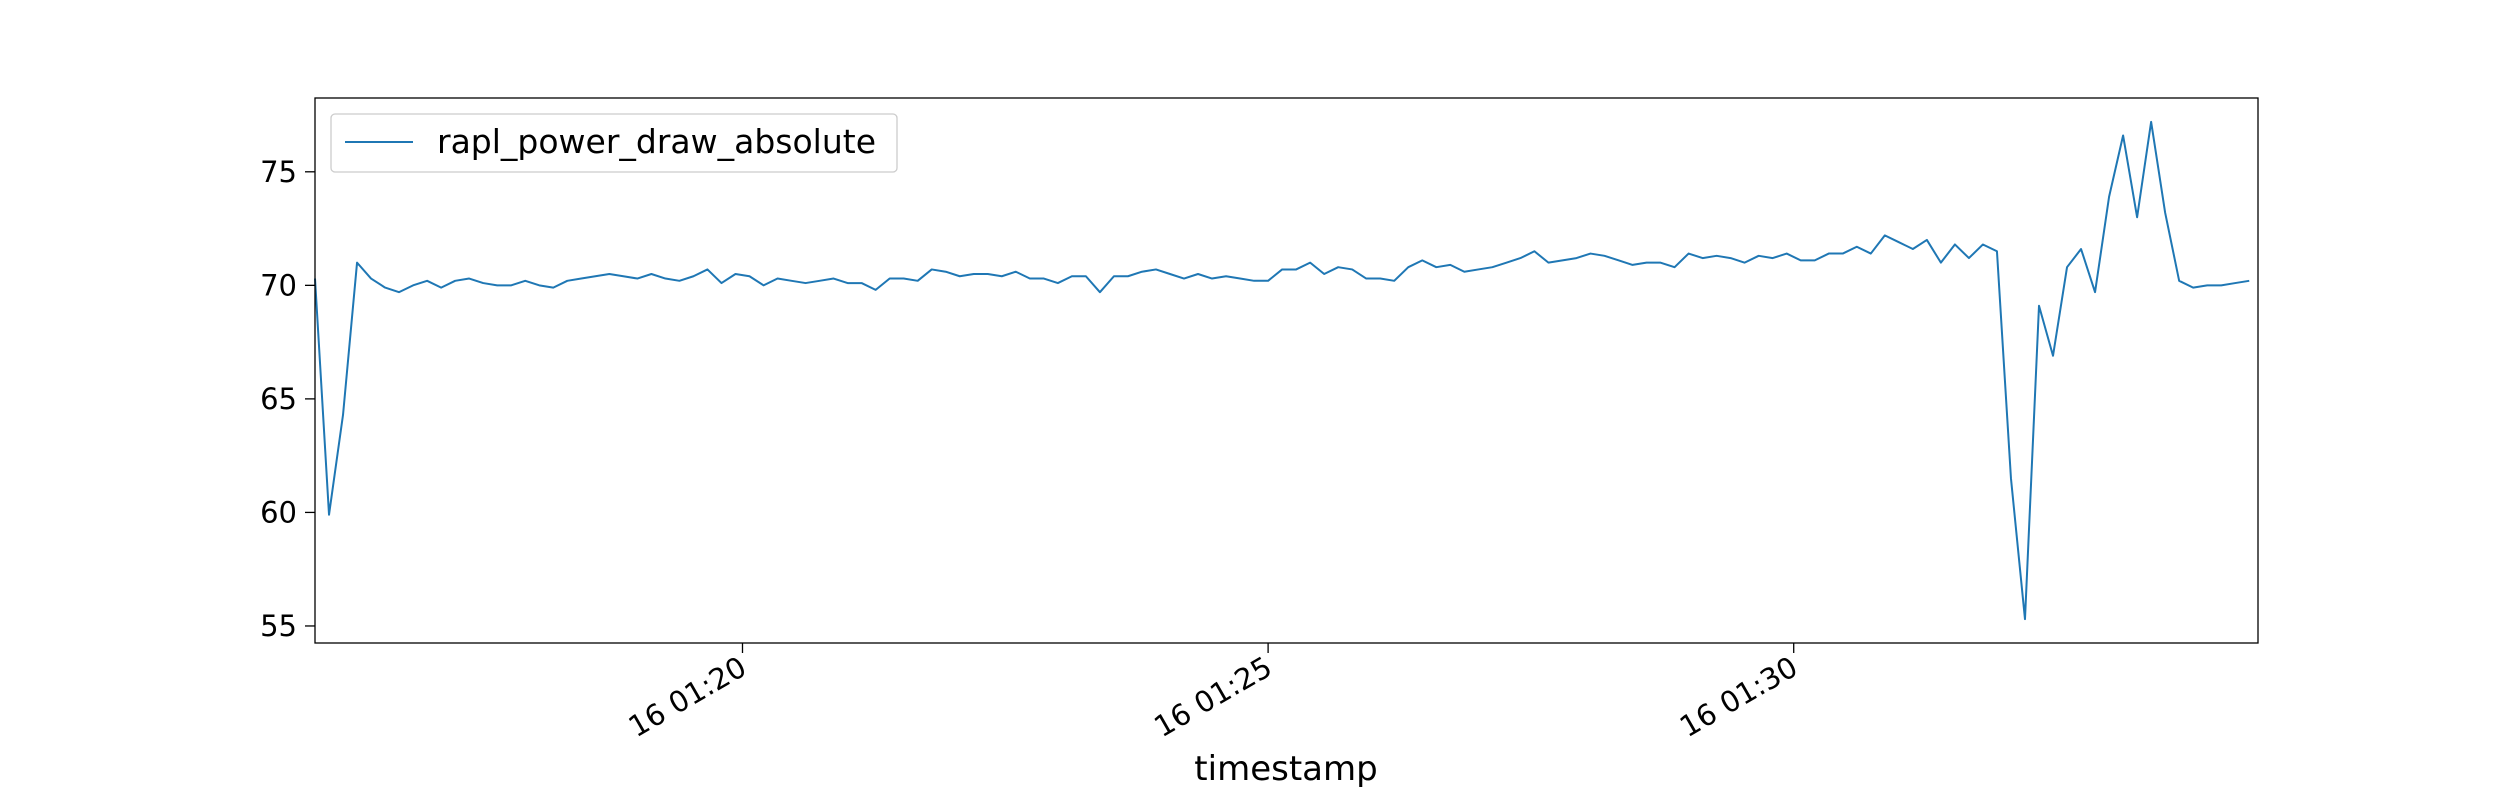 This screenshot has width=2500, height=800. What do you see at coordinates (1285, 769) in the screenshot?
I see `x-axis-label: timestamp` at bounding box center [1285, 769].